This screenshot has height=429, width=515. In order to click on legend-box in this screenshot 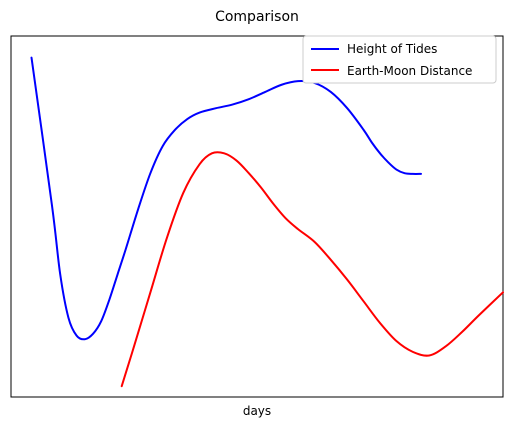, I will do `click(399, 59)`.